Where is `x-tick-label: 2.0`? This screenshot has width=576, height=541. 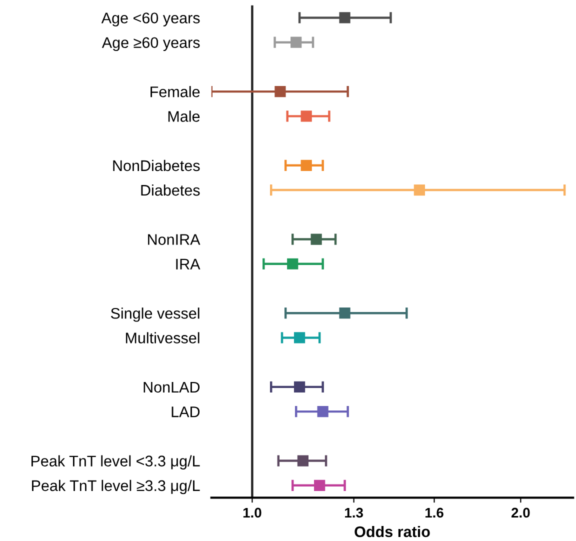 x-tick-label: 2.0 is located at coordinates (521, 513).